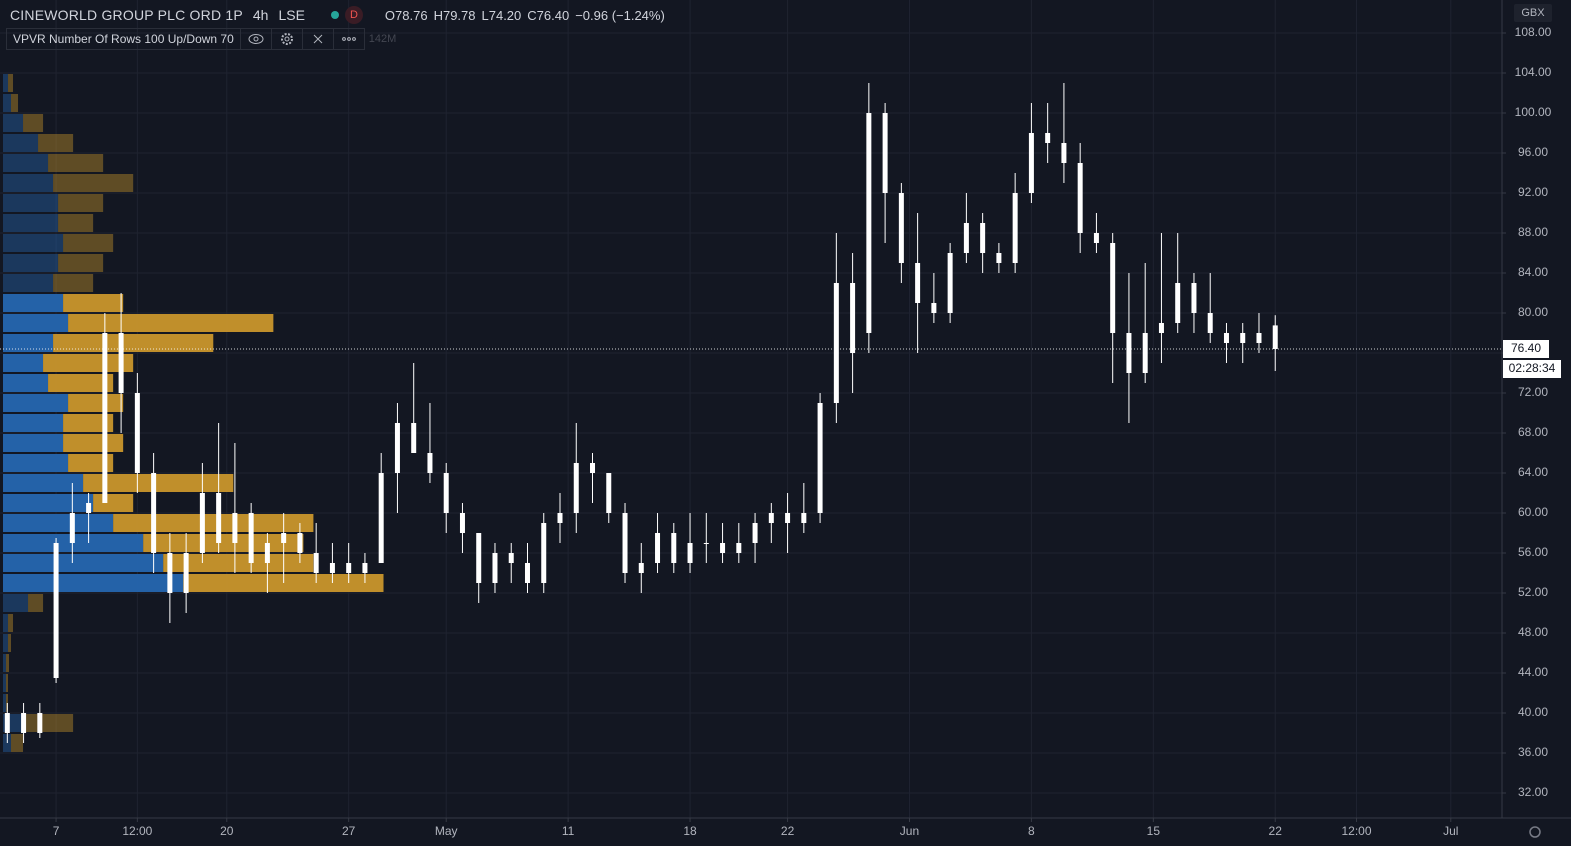 This screenshot has width=1571, height=846. I want to click on exchange: LSE, so click(291, 15).